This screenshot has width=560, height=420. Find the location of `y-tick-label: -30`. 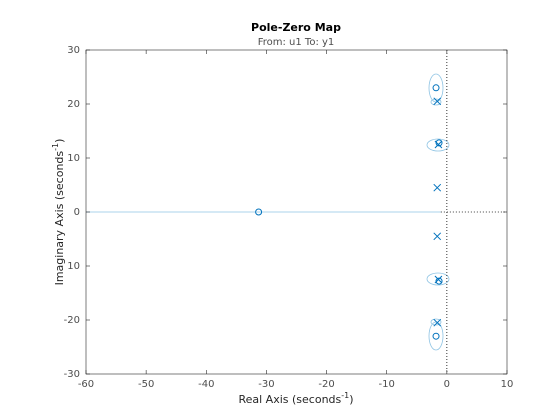

y-tick-label: -30 is located at coordinates (72, 374).